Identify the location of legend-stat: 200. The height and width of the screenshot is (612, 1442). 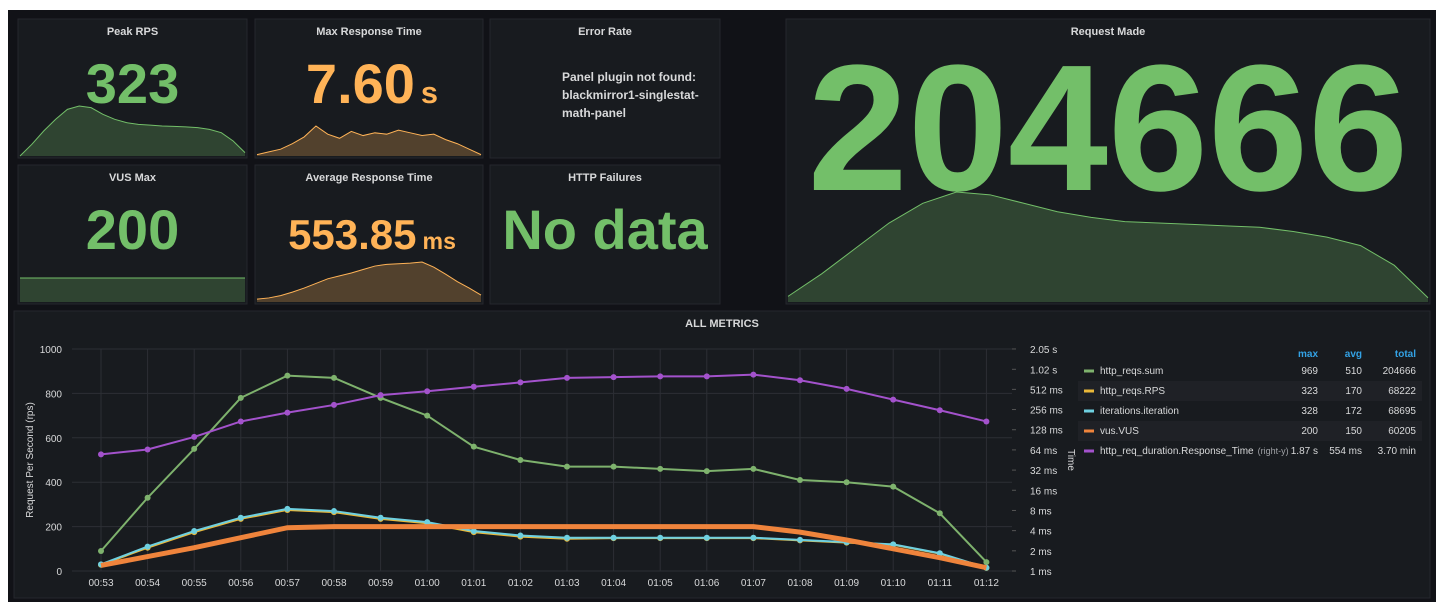
(1309, 431).